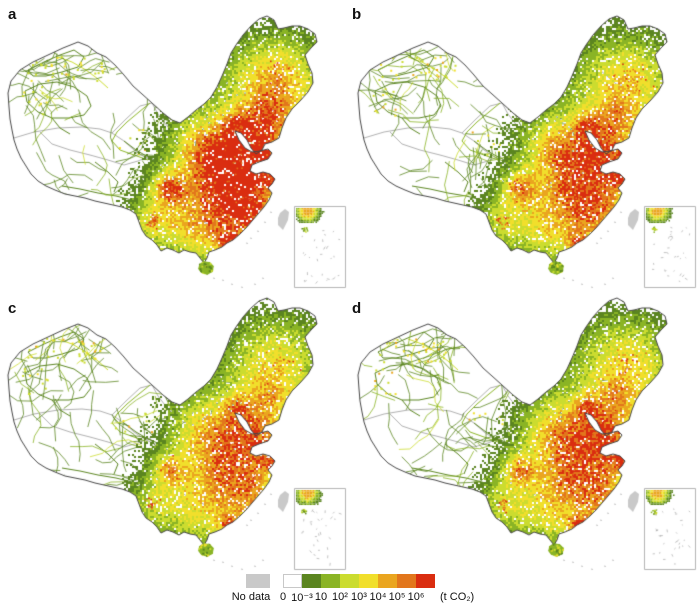 The height and width of the screenshot is (613, 700). Describe the element at coordinates (378, 597) in the screenshot. I see `legend-tick-label: 10⁴` at that location.